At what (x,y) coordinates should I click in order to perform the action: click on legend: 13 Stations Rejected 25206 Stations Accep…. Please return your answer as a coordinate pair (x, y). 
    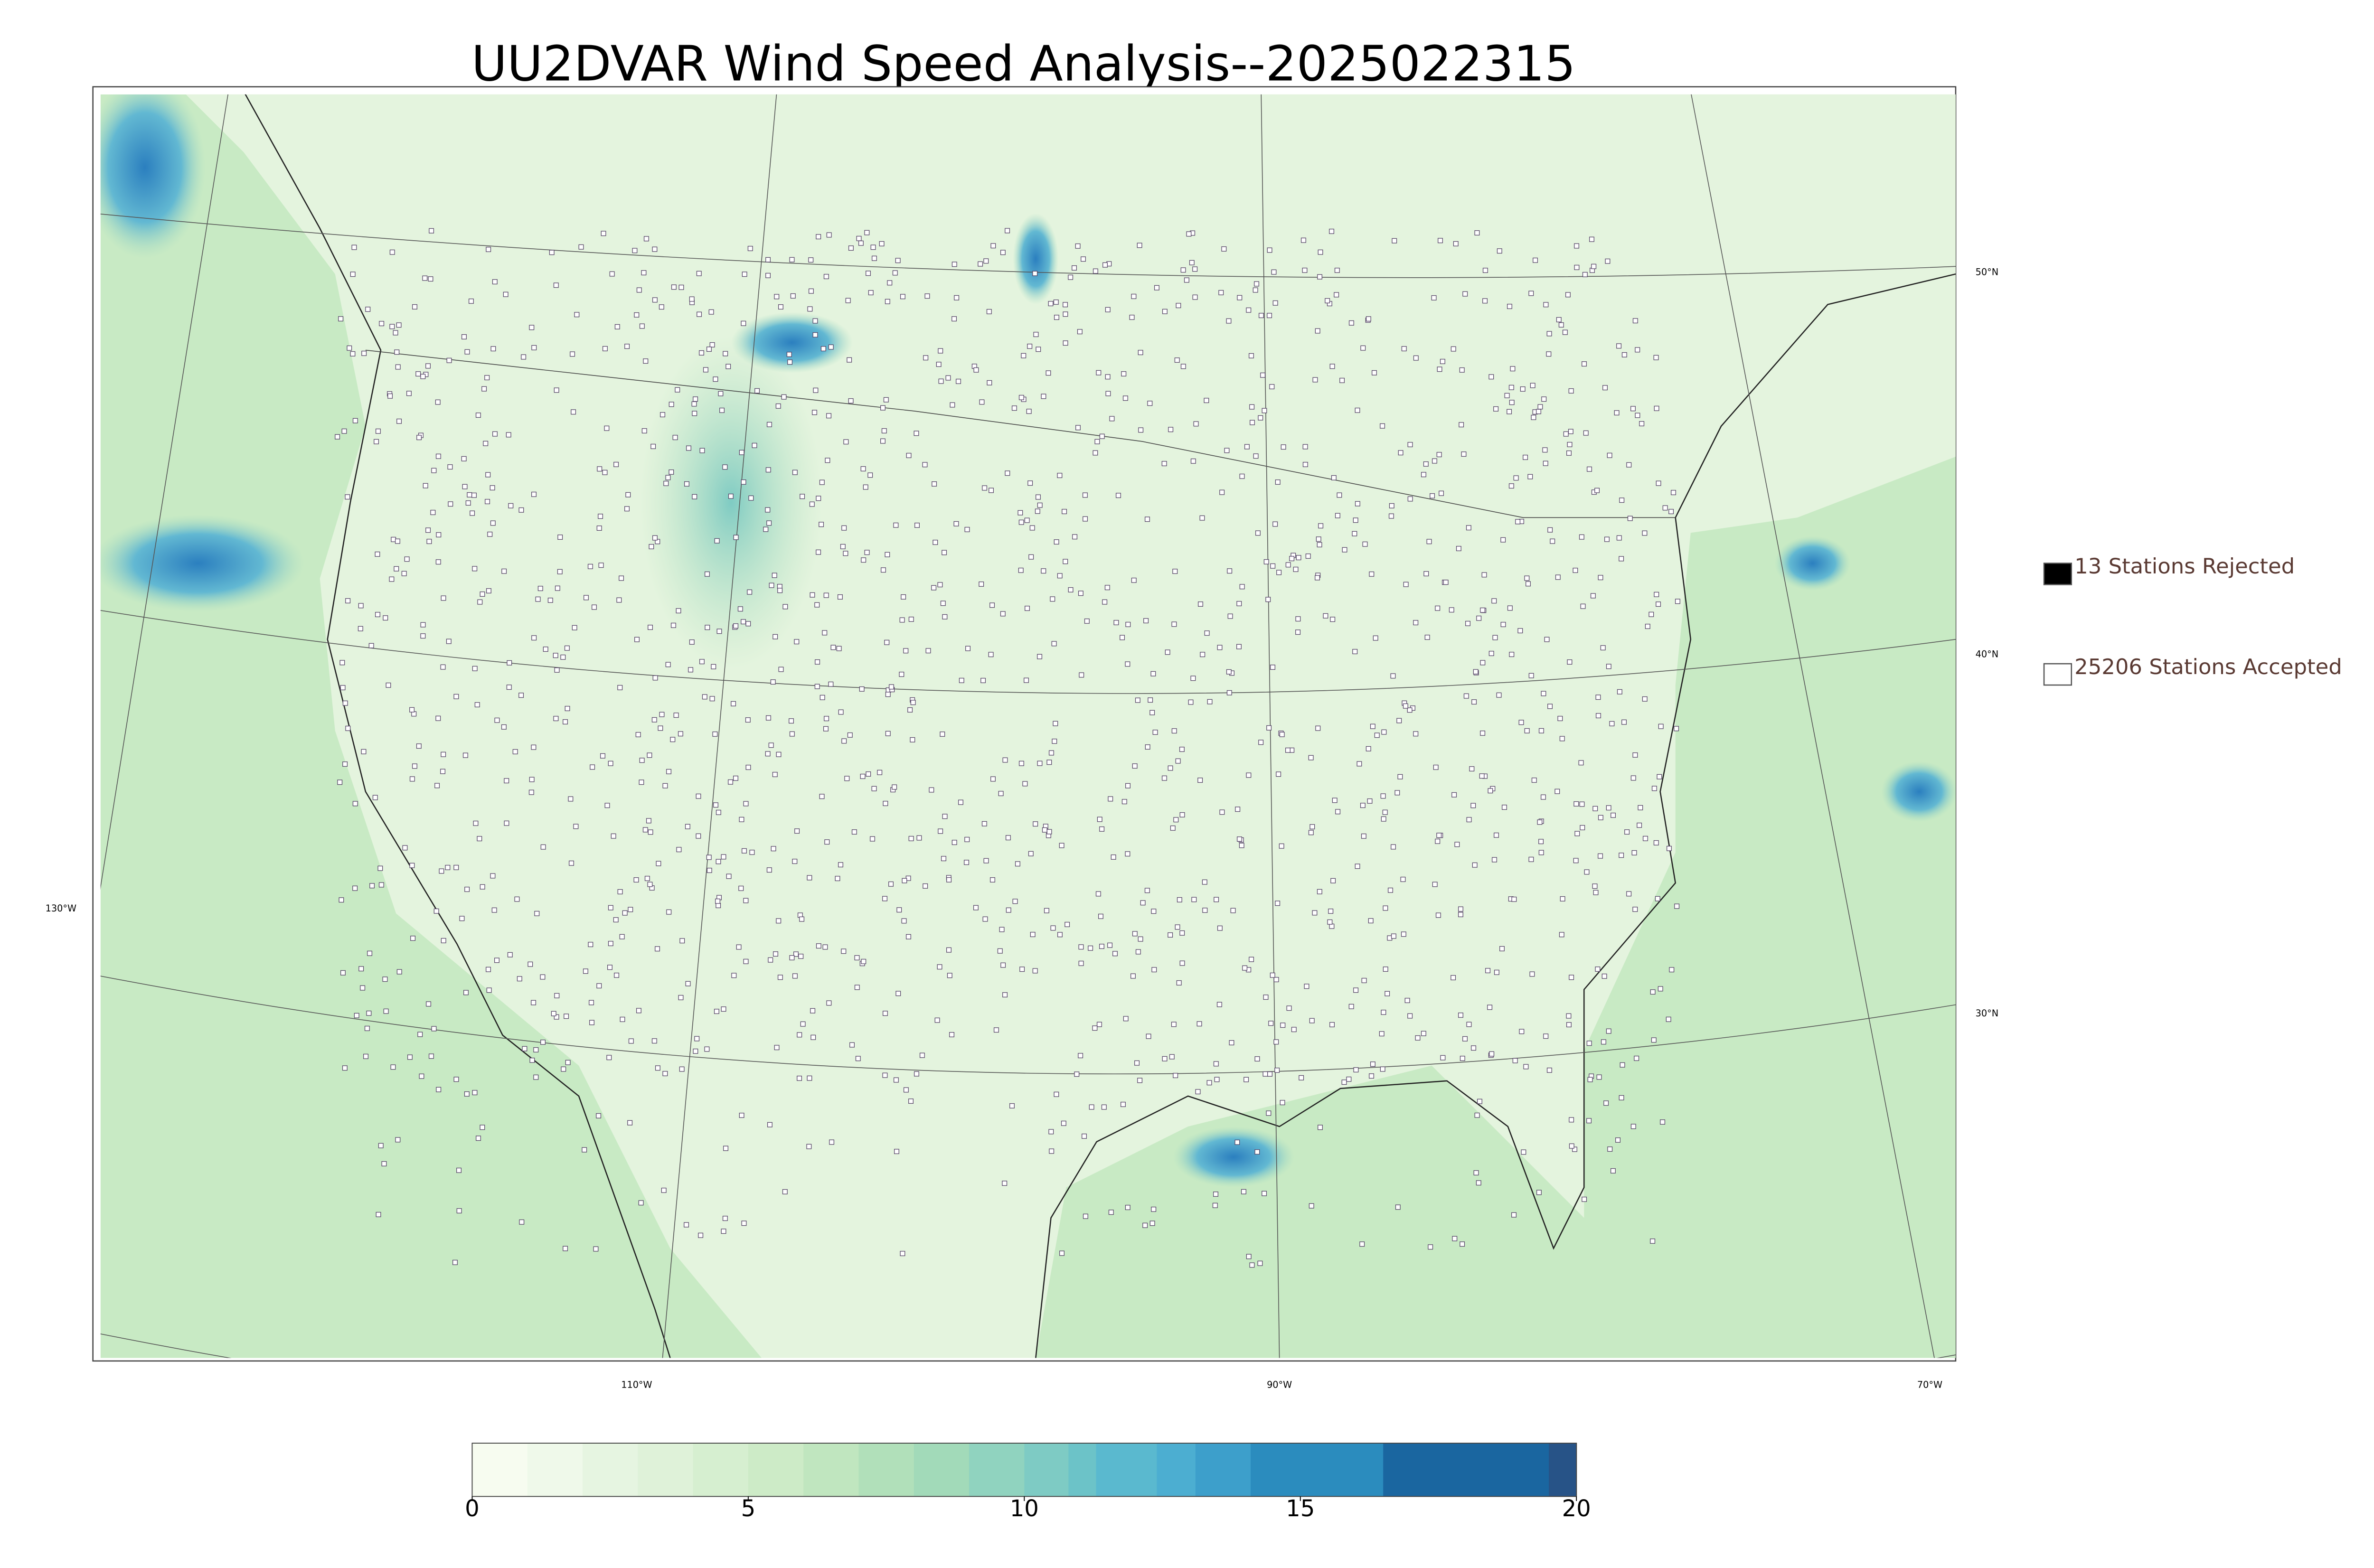
    Looking at the image, I should click on (2192, 620).